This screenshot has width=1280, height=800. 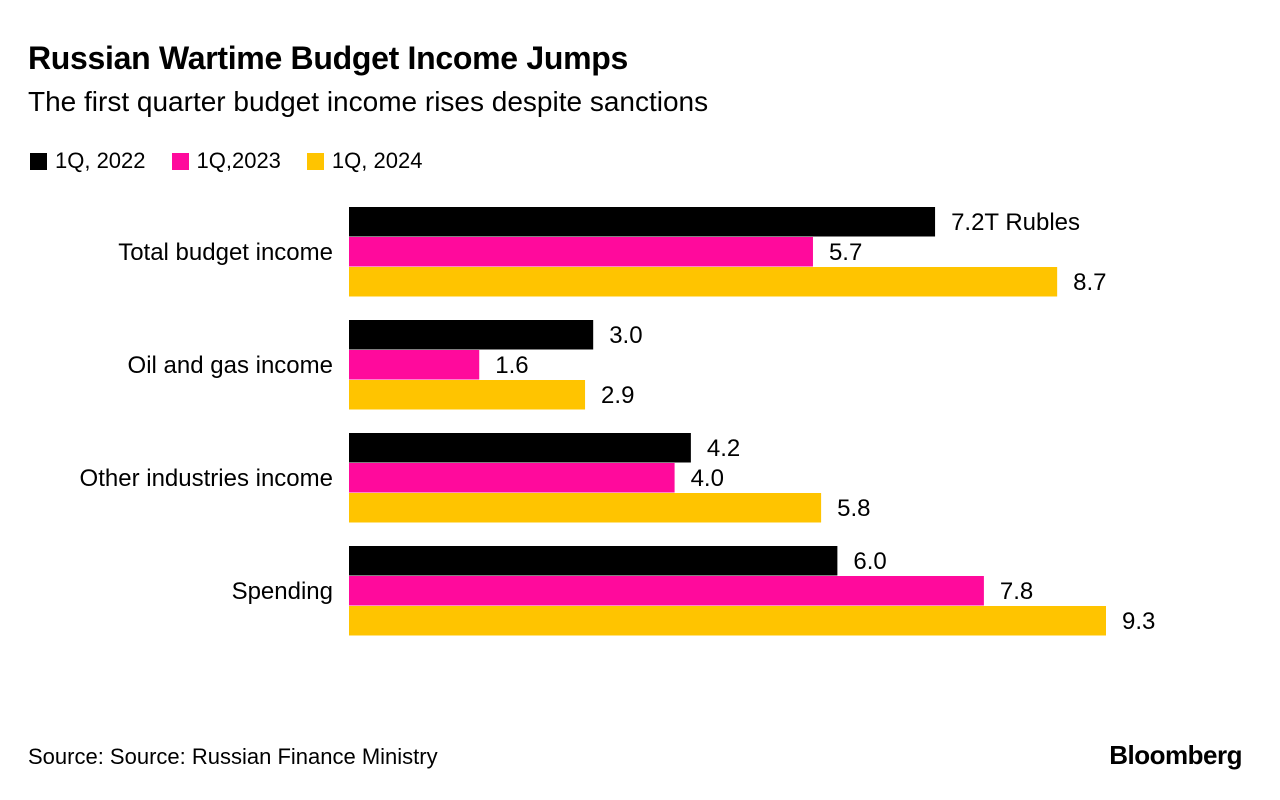 What do you see at coordinates (315, 161) in the screenshot?
I see `legend-swatch-2024` at bounding box center [315, 161].